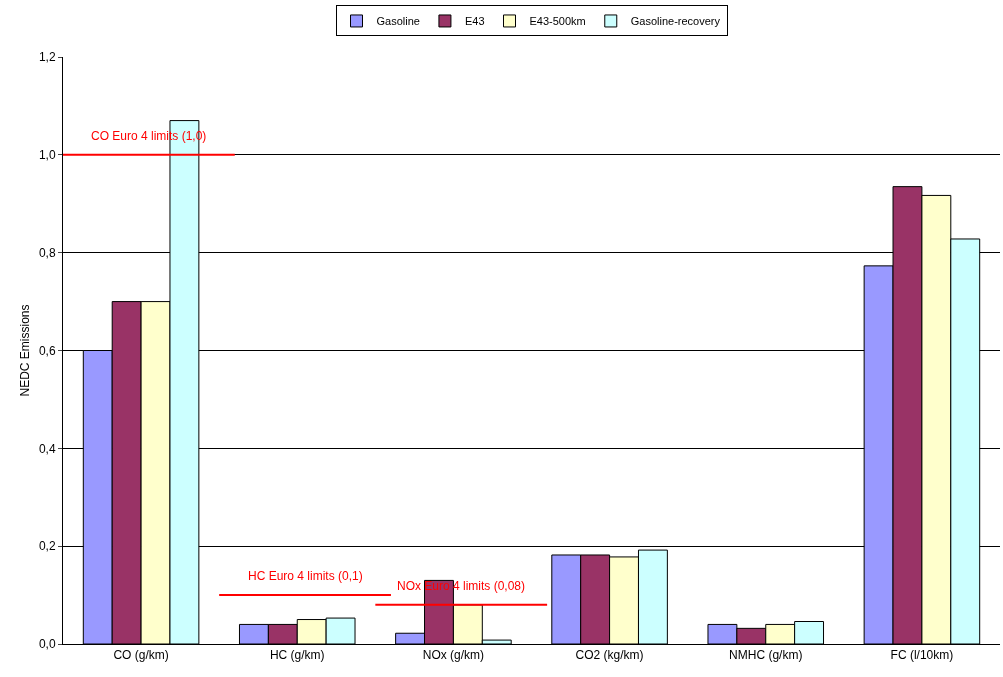  What do you see at coordinates (25, 350) in the screenshot?
I see `y-axis-title: NEDC Emissions` at bounding box center [25, 350].